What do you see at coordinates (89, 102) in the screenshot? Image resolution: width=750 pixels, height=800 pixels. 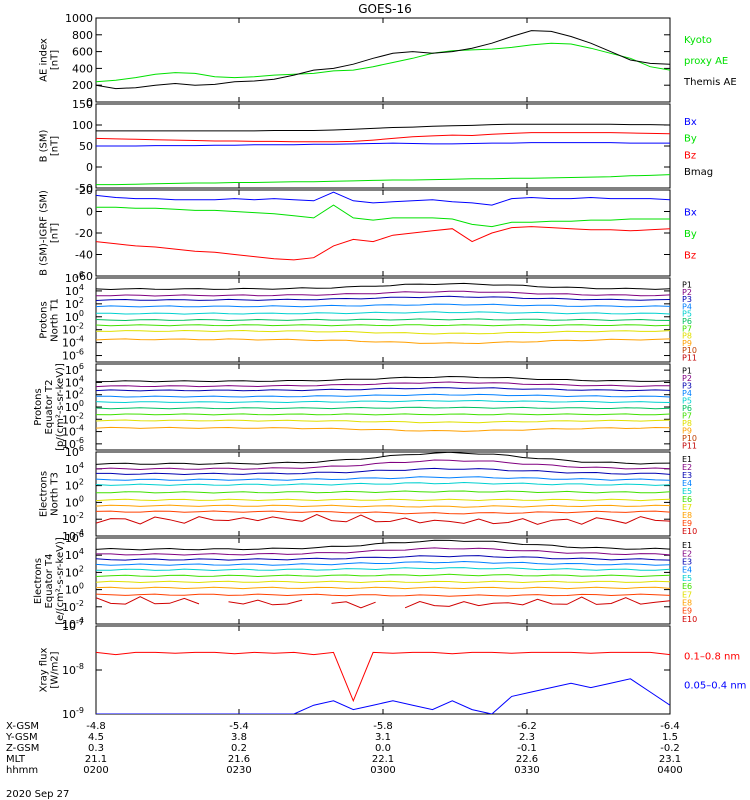 I see `y-tick-label: 0` at bounding box center [89, 102].